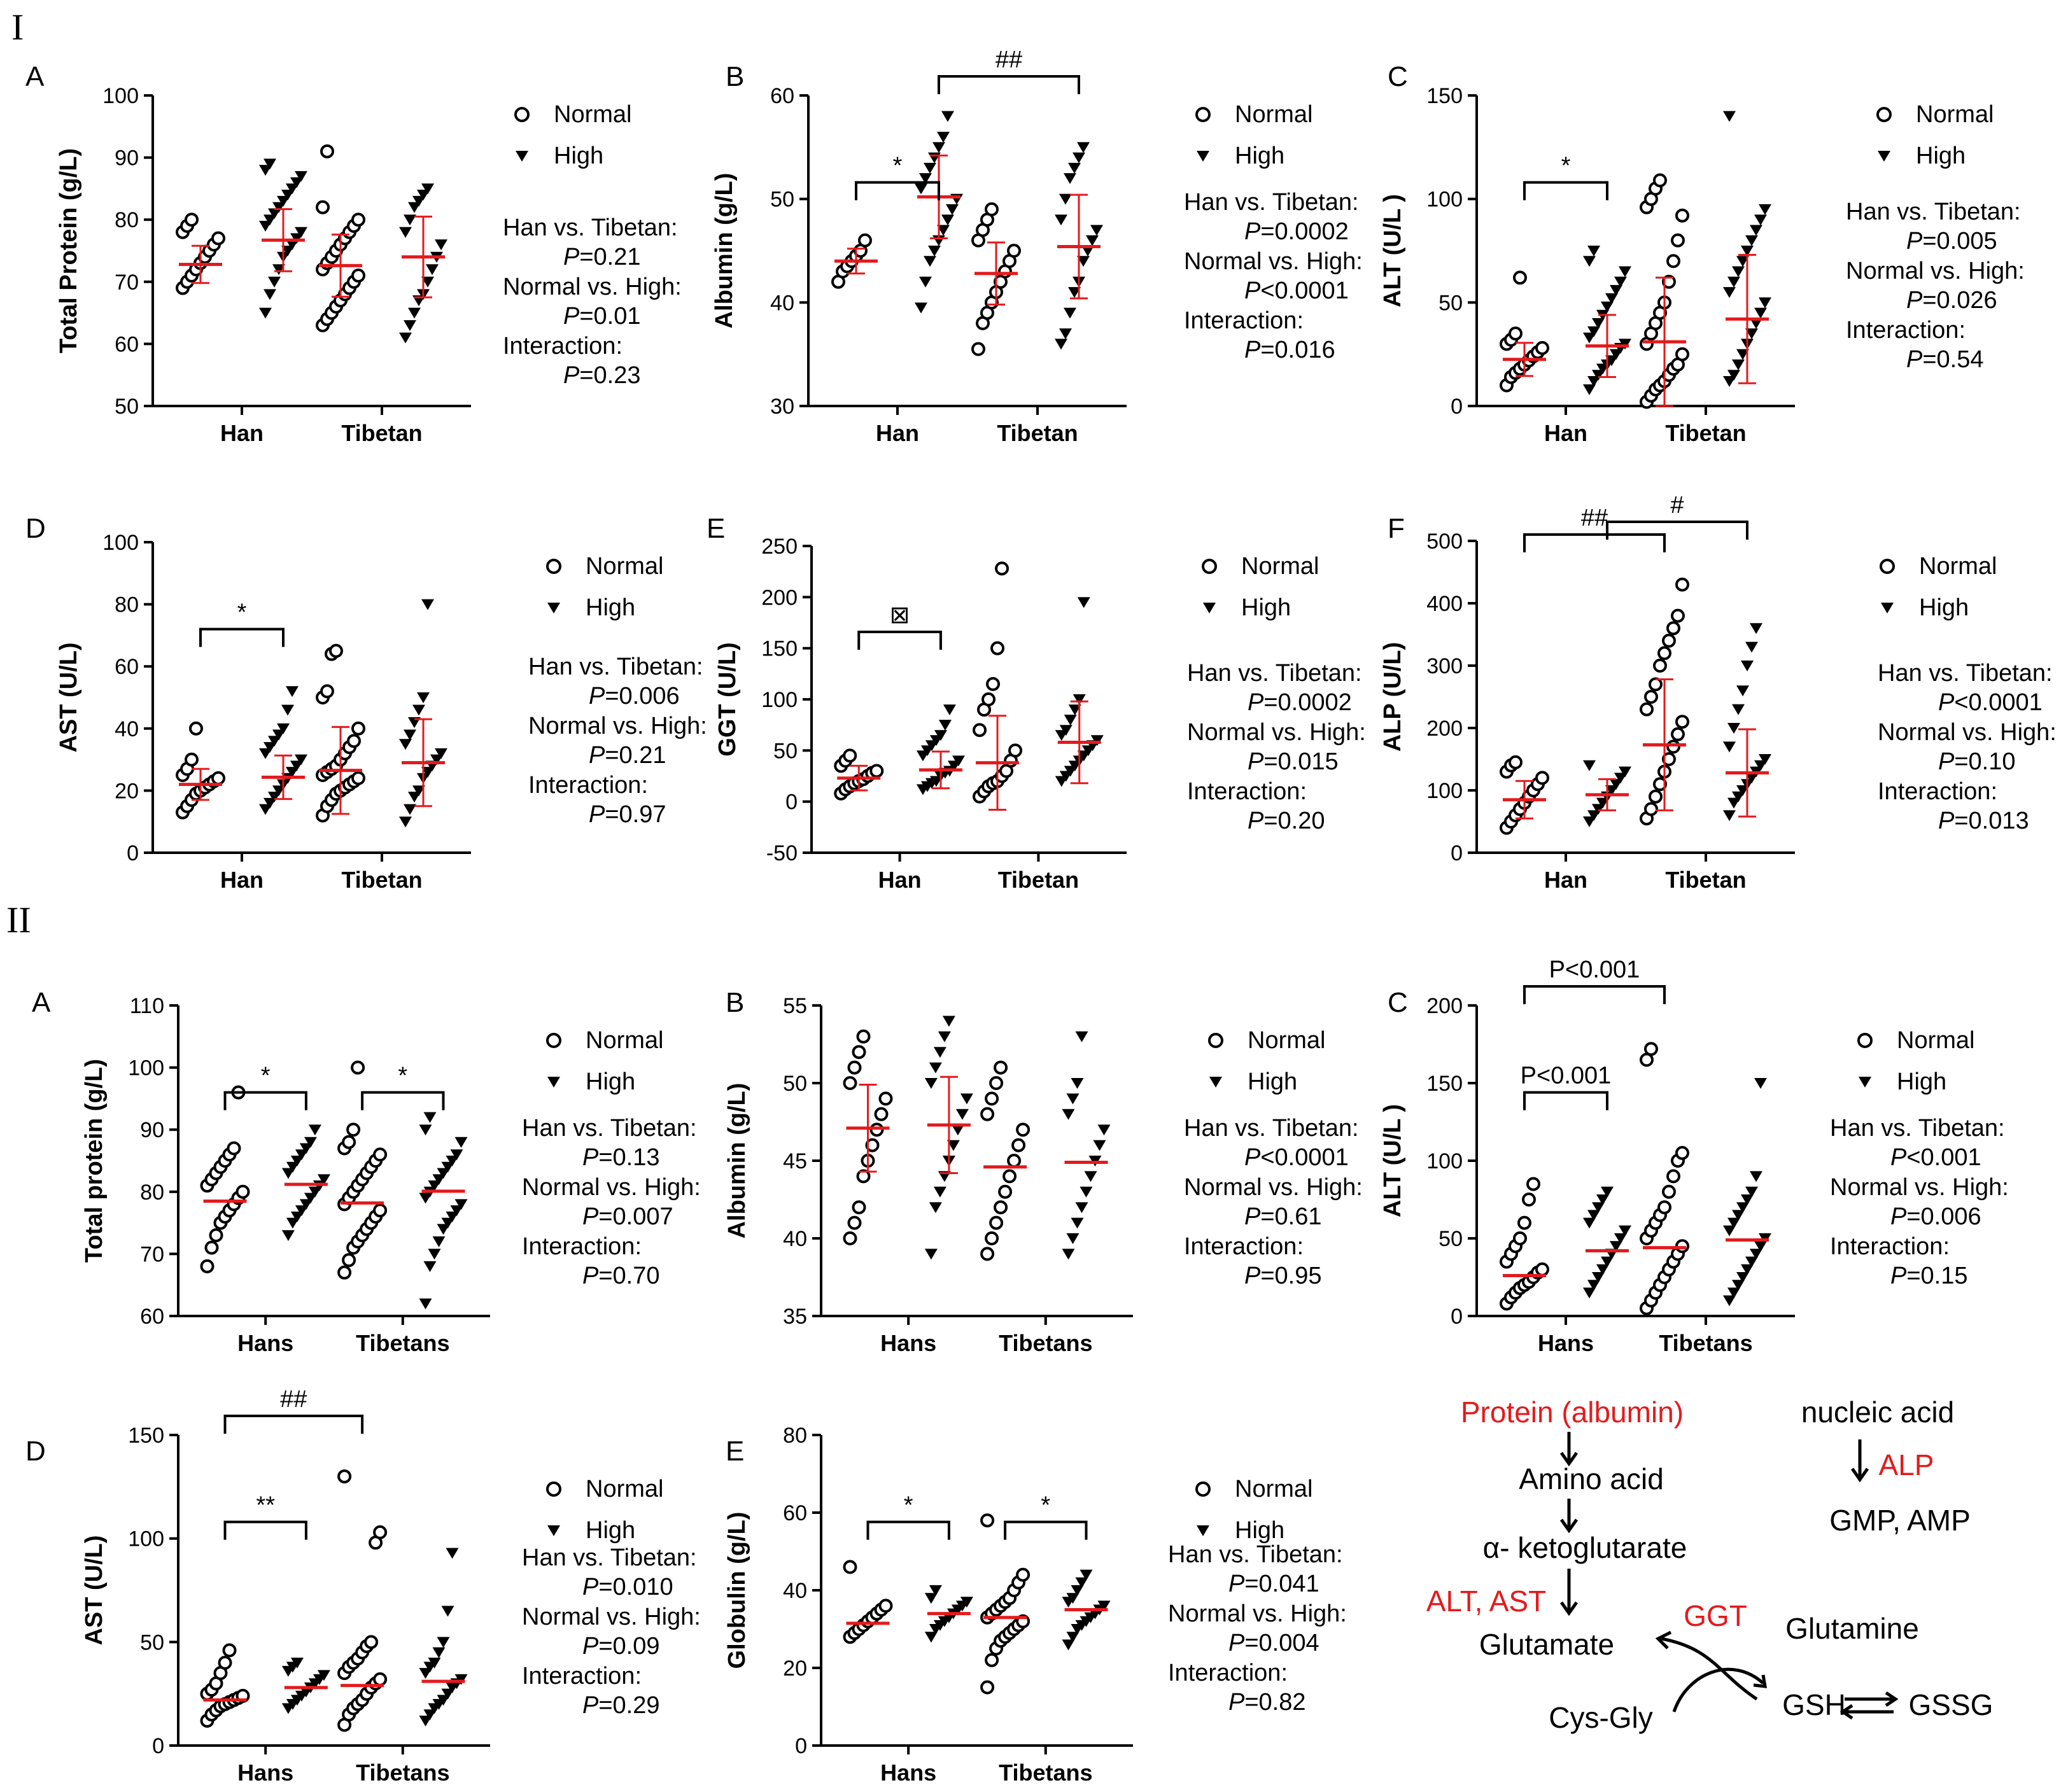  Describe the element at coordinates (265, 1773) in the screenshot. I see `x-tick-label: Hans` at that location.